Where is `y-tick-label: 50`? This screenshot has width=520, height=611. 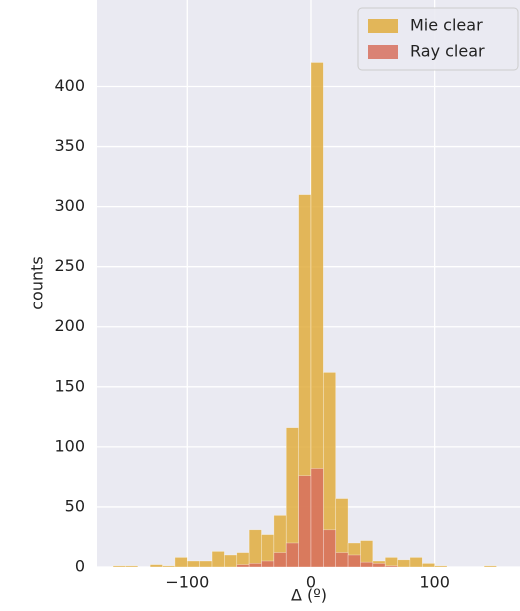
y-tick-label: 50 is located at coordinates (75, 505).